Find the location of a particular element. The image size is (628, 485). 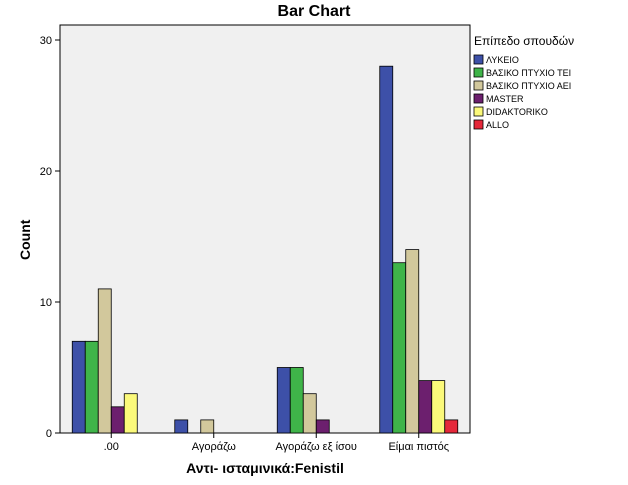

legend-label: ALLO is located at coordinates (497, 125).